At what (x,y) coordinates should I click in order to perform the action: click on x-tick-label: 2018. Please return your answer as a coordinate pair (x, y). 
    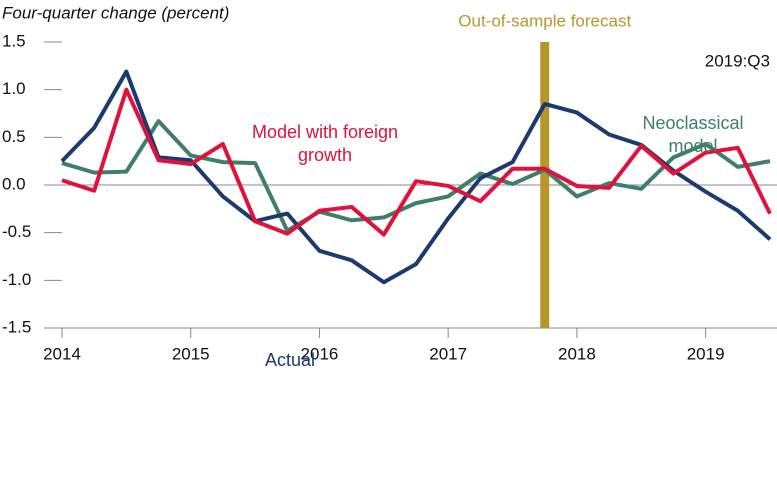
    Looking at the image, I should click on (577, 353).